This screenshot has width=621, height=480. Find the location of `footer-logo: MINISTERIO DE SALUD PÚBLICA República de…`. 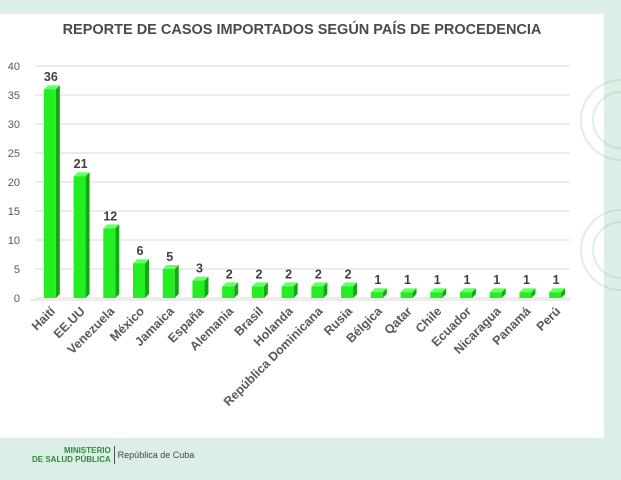

footer-logo: MINISTERIO DE SALUD PÚBLICA República de… is located at coordinates (113, 455).